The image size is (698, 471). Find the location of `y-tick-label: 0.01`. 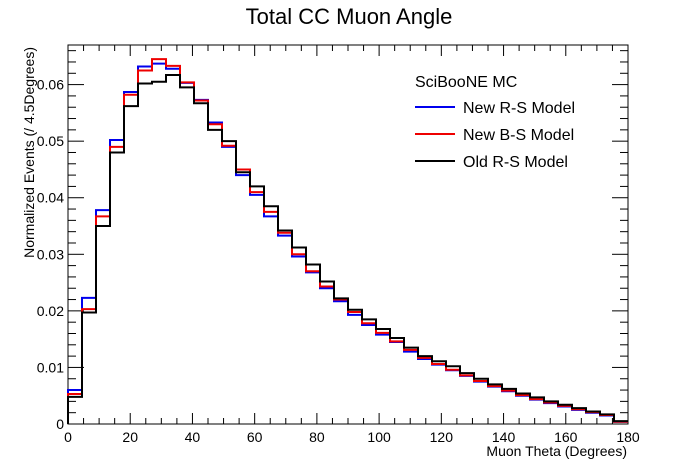

y-tick-label: 0.01 is located at coordinates (50, 367).